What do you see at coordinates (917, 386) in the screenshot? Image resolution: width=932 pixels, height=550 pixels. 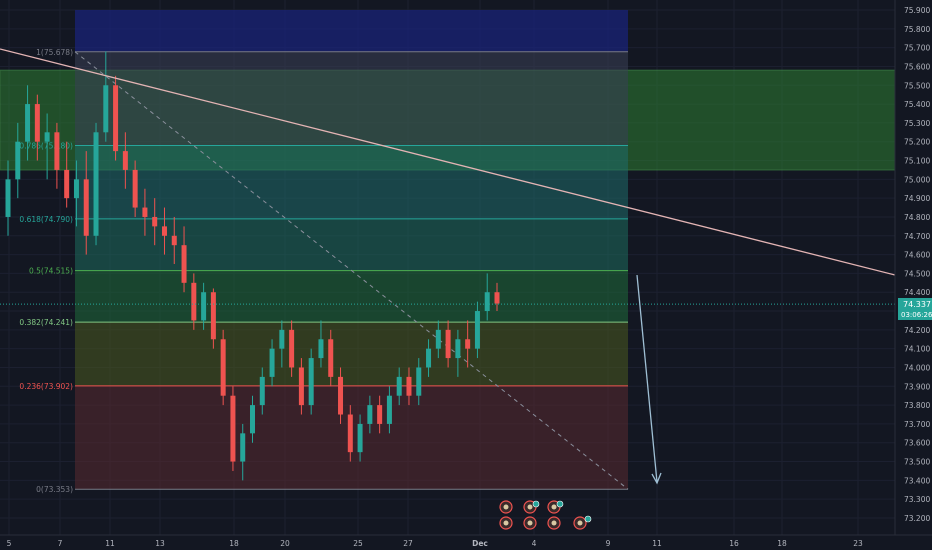 I see `price-tick-label: 73.900` at bounding box center [917, 386].